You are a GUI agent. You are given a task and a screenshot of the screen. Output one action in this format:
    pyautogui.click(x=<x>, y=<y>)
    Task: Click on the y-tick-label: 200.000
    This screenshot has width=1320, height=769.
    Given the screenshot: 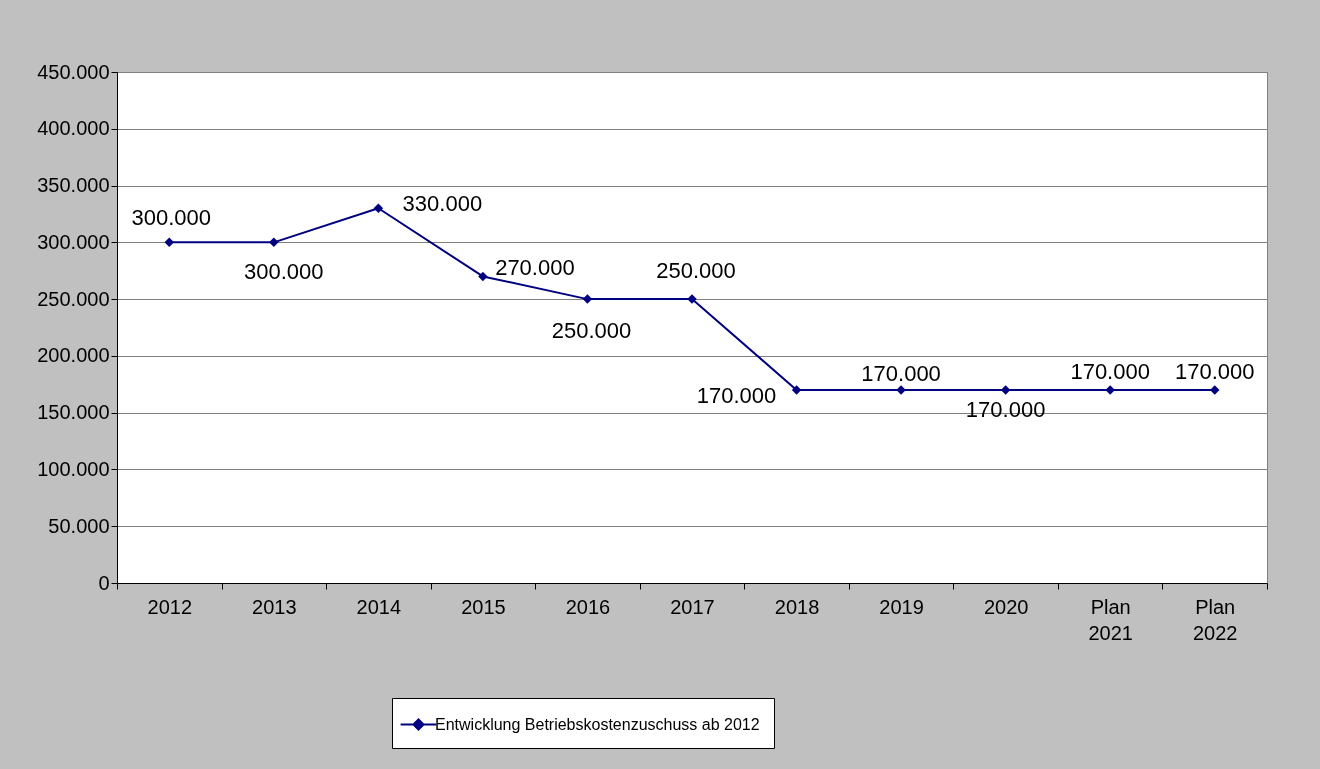 What is the action you would take?
    pyautogui.click(x=73, y=355)
    